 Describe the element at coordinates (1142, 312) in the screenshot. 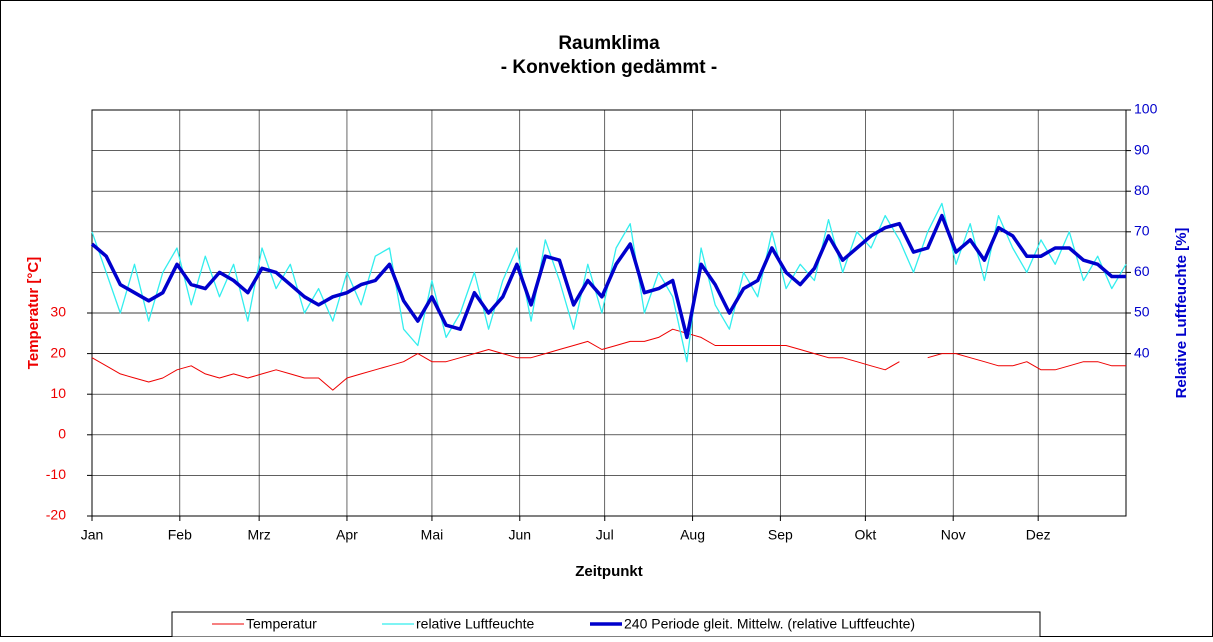

I see `y2-tick-label: 50` at that location.